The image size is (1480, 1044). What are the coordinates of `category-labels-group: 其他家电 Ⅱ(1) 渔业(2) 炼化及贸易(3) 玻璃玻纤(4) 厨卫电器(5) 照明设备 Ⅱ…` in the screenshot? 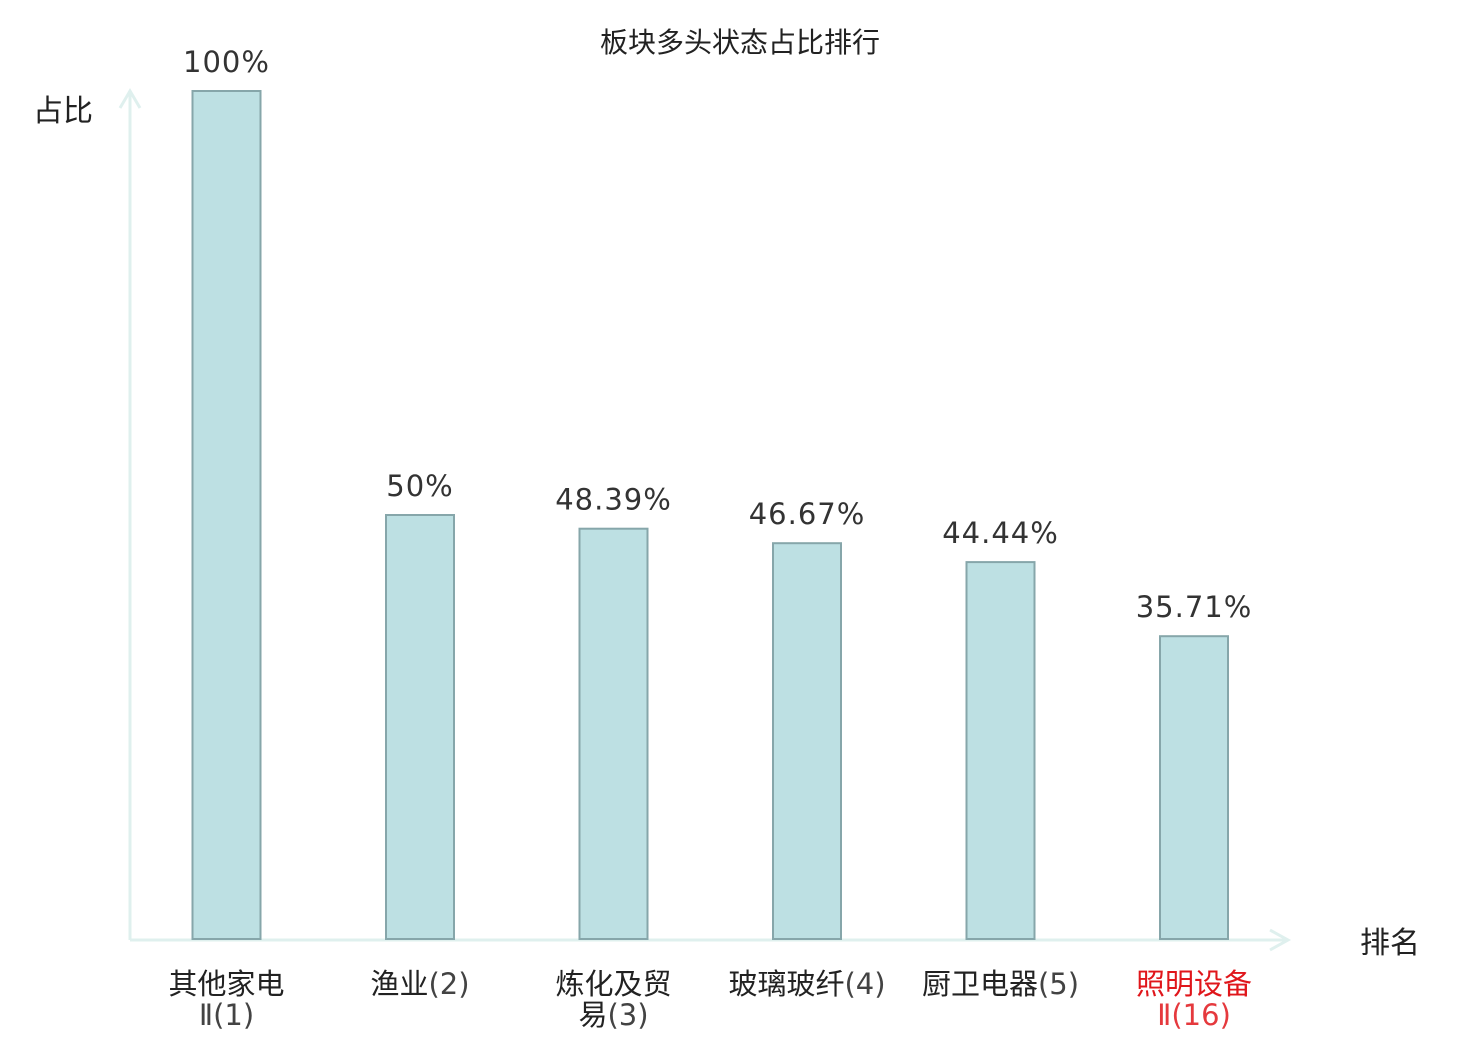 It's located at (710, 999).